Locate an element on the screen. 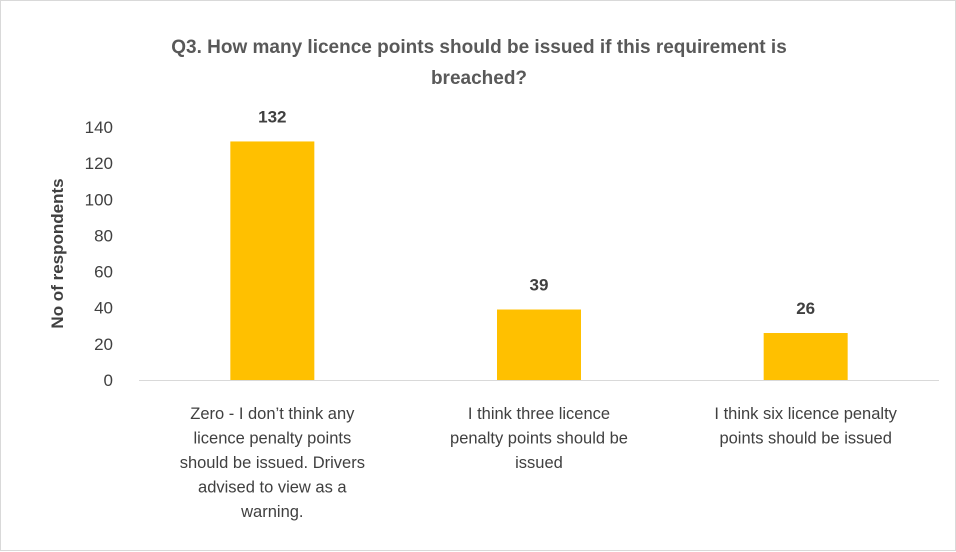 The height and width of the screenshot is (552, 956). category-label-line: penalty points should be is located at coordinates (539, 439).